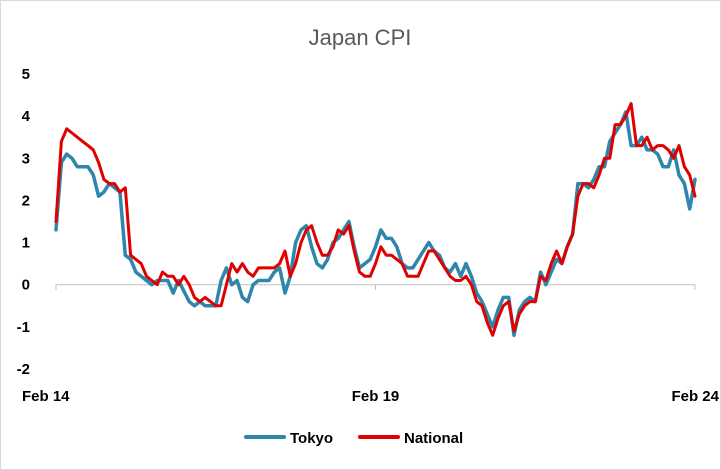 Image resolution: width=721 pixels, height=470 pixels. Describe the element at coordinates (23, 327) in the screenshot. I see `y-tick-label: -1` at that location.